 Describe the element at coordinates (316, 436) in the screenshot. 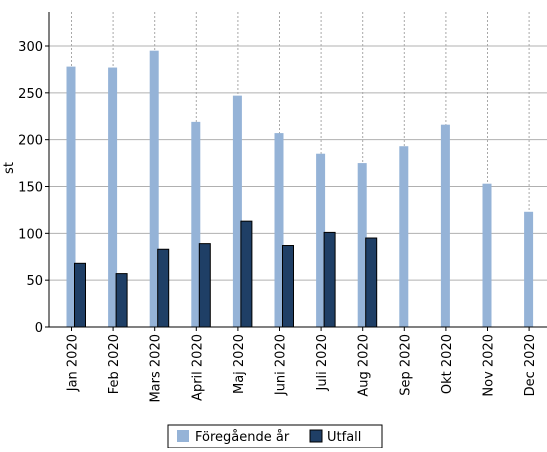

I see `legend-swatch-outcome` at that location.